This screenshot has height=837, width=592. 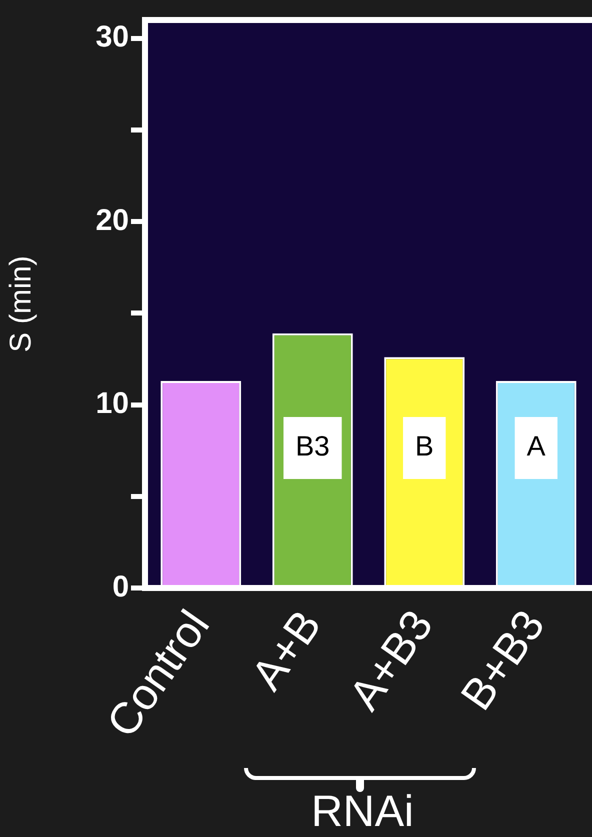 I want to click on annotation: B, so click(x=424, y=446).